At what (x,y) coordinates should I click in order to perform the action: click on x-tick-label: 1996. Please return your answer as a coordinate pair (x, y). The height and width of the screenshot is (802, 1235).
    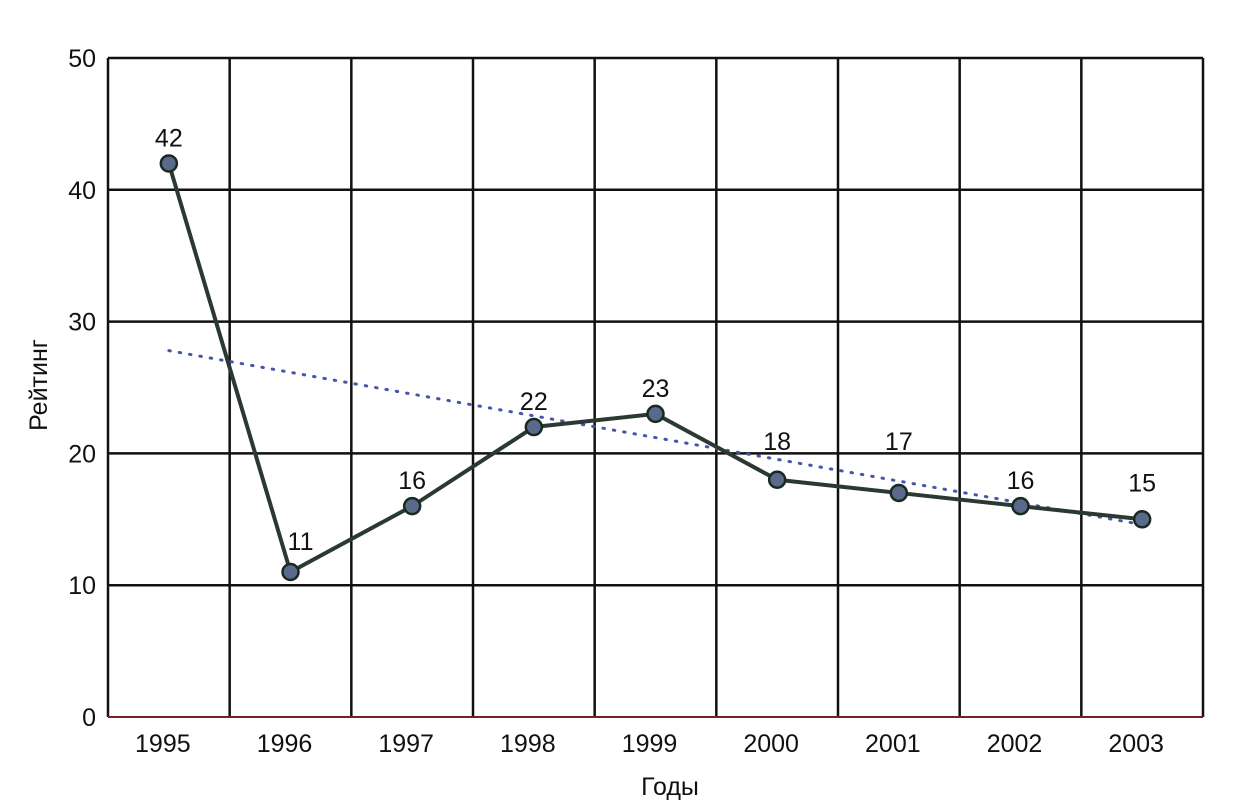
    Looking at the image, I should click on (285, 744).